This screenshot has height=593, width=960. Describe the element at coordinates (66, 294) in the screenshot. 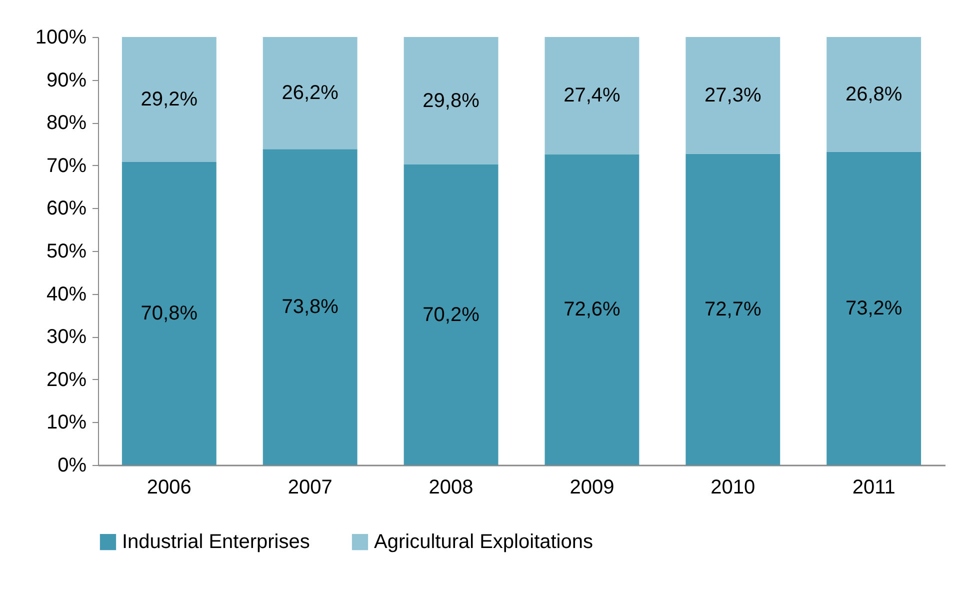

I see `y-tick-label: 40%` at that location.